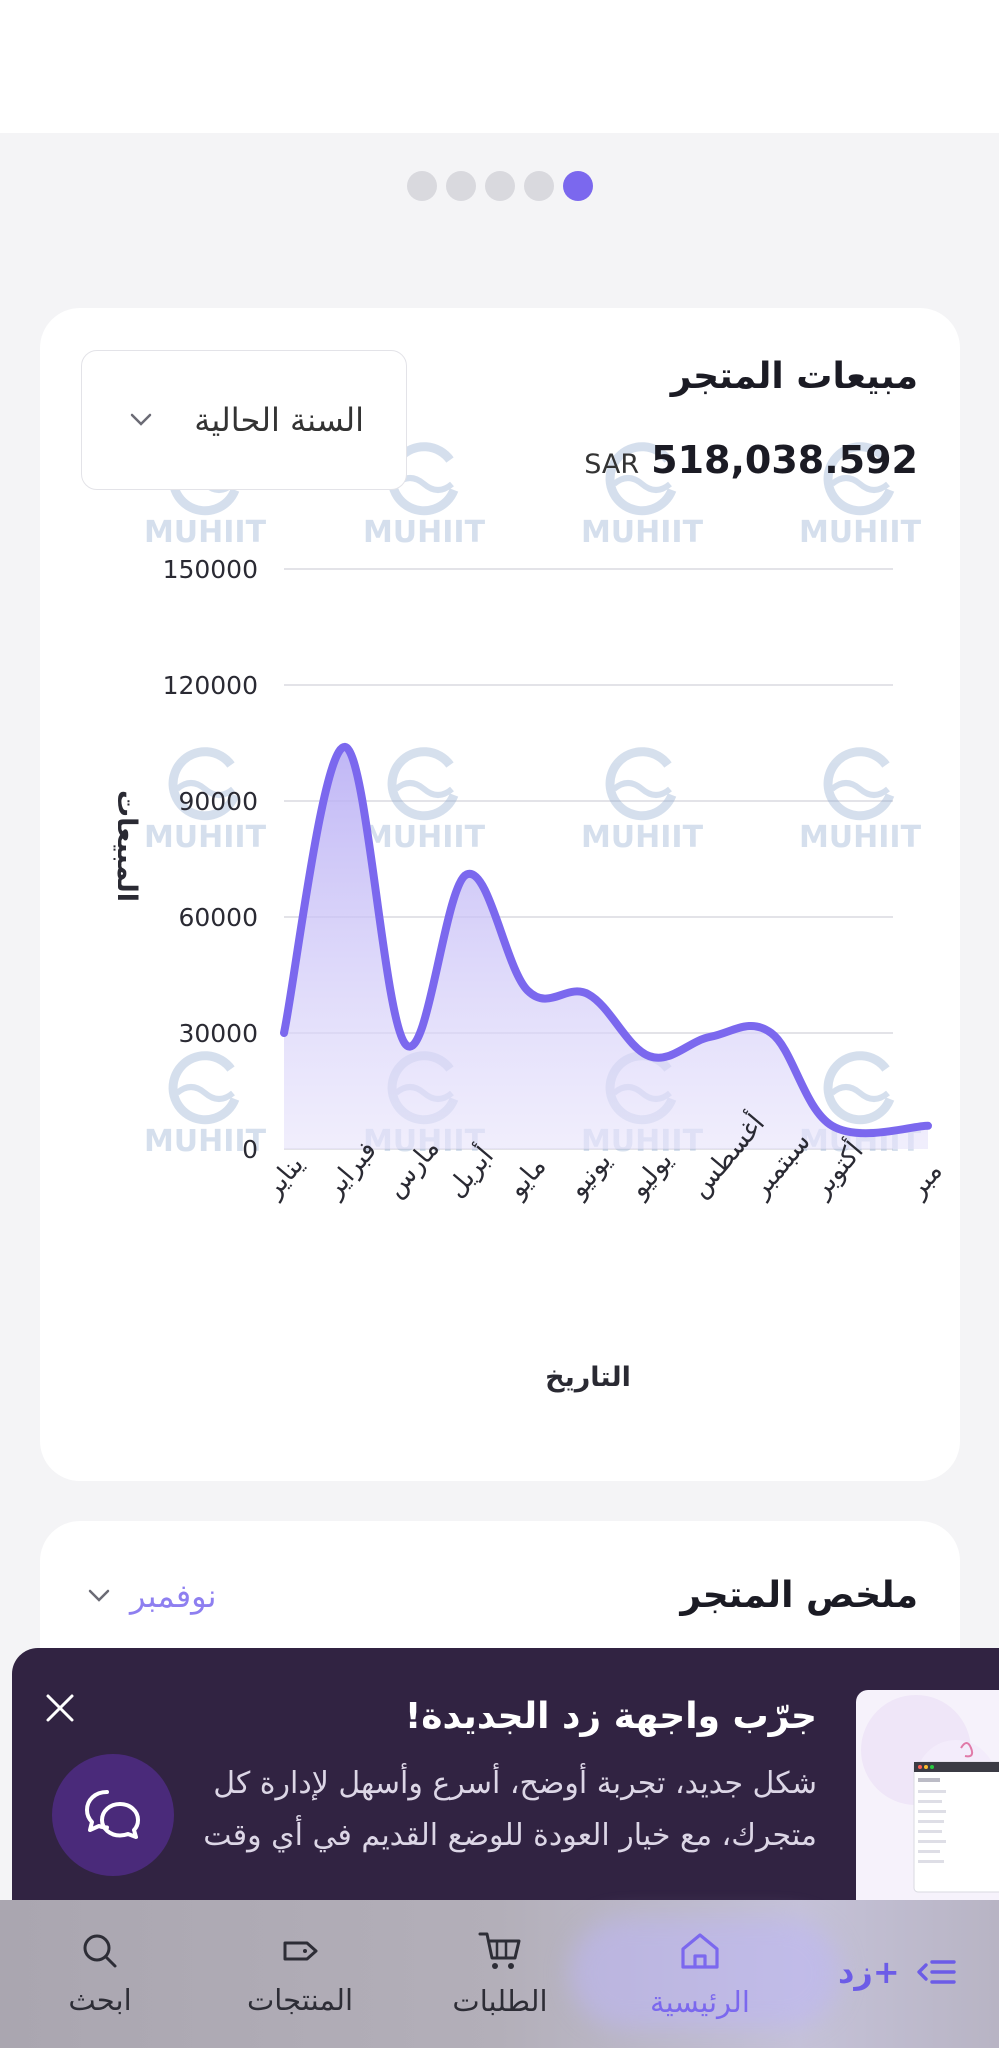  What do you see at coordinates (250, 1149) in the screenshot?
I see `y-tick-label: 0` at bounding box center [250, 1149].